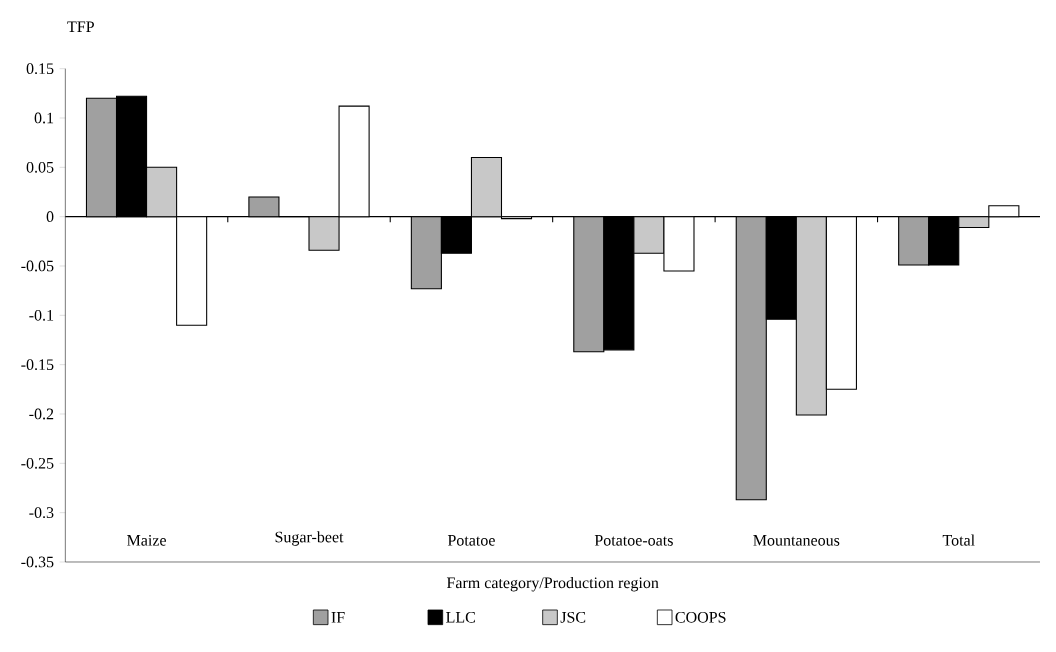 This screenshot has width=1056, height=652. I want to click on legend-label: COOPS, so click(700, 617).